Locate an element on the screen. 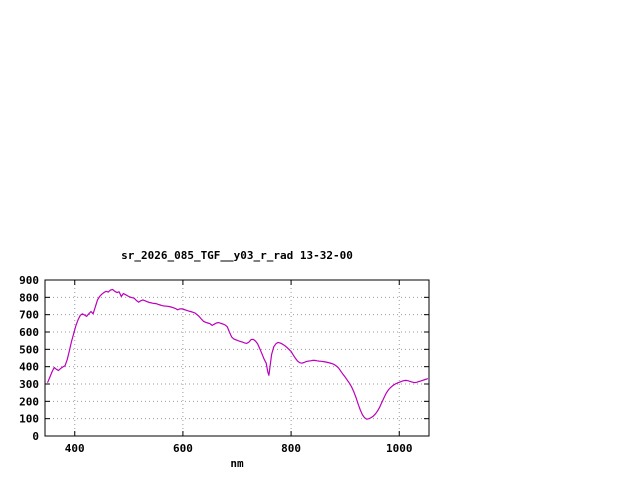 The height and width of the screenshot is (480, 640). y-tick-label: 800 is located at coordinates (29, 297).